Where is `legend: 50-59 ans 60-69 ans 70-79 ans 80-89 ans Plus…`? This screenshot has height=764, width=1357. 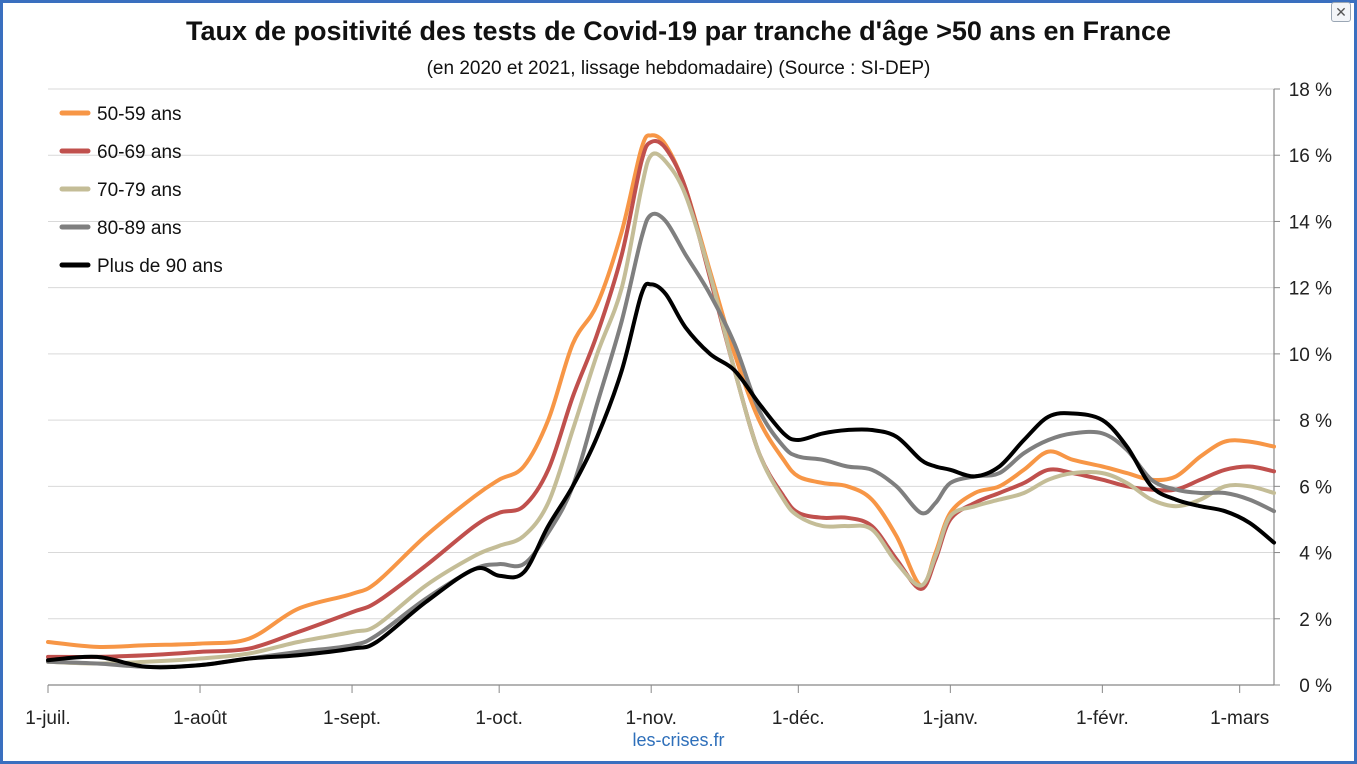 legend: 50-59 ans 60-69 ans 70-79 ans 80-89 ans Plus… is located at coordinates (141, 190).